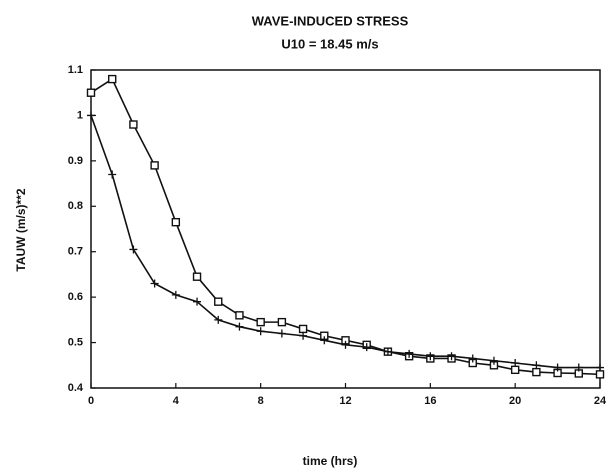 The image size is (610, 475). I want to click on x-tick-label: 20, so click(515, 401).